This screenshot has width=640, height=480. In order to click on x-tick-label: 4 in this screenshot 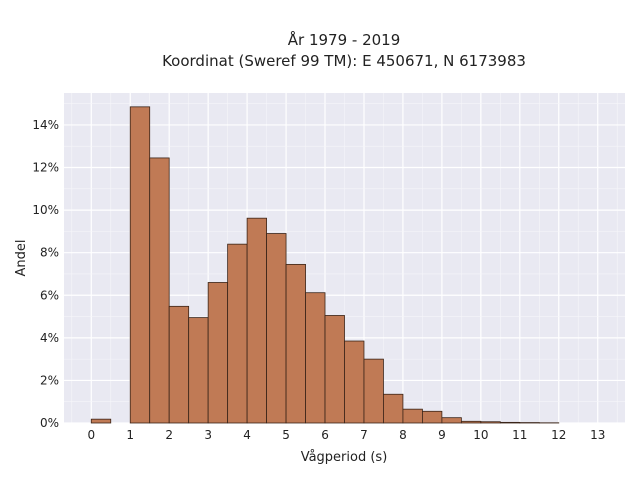, I will do `click(247, 435)`.